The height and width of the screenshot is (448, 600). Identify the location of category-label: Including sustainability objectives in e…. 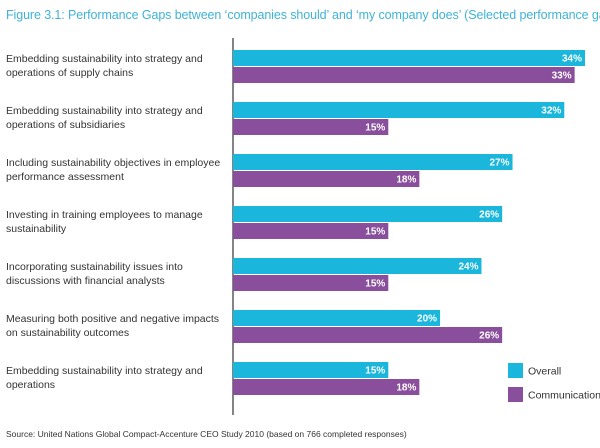
(113, 170).